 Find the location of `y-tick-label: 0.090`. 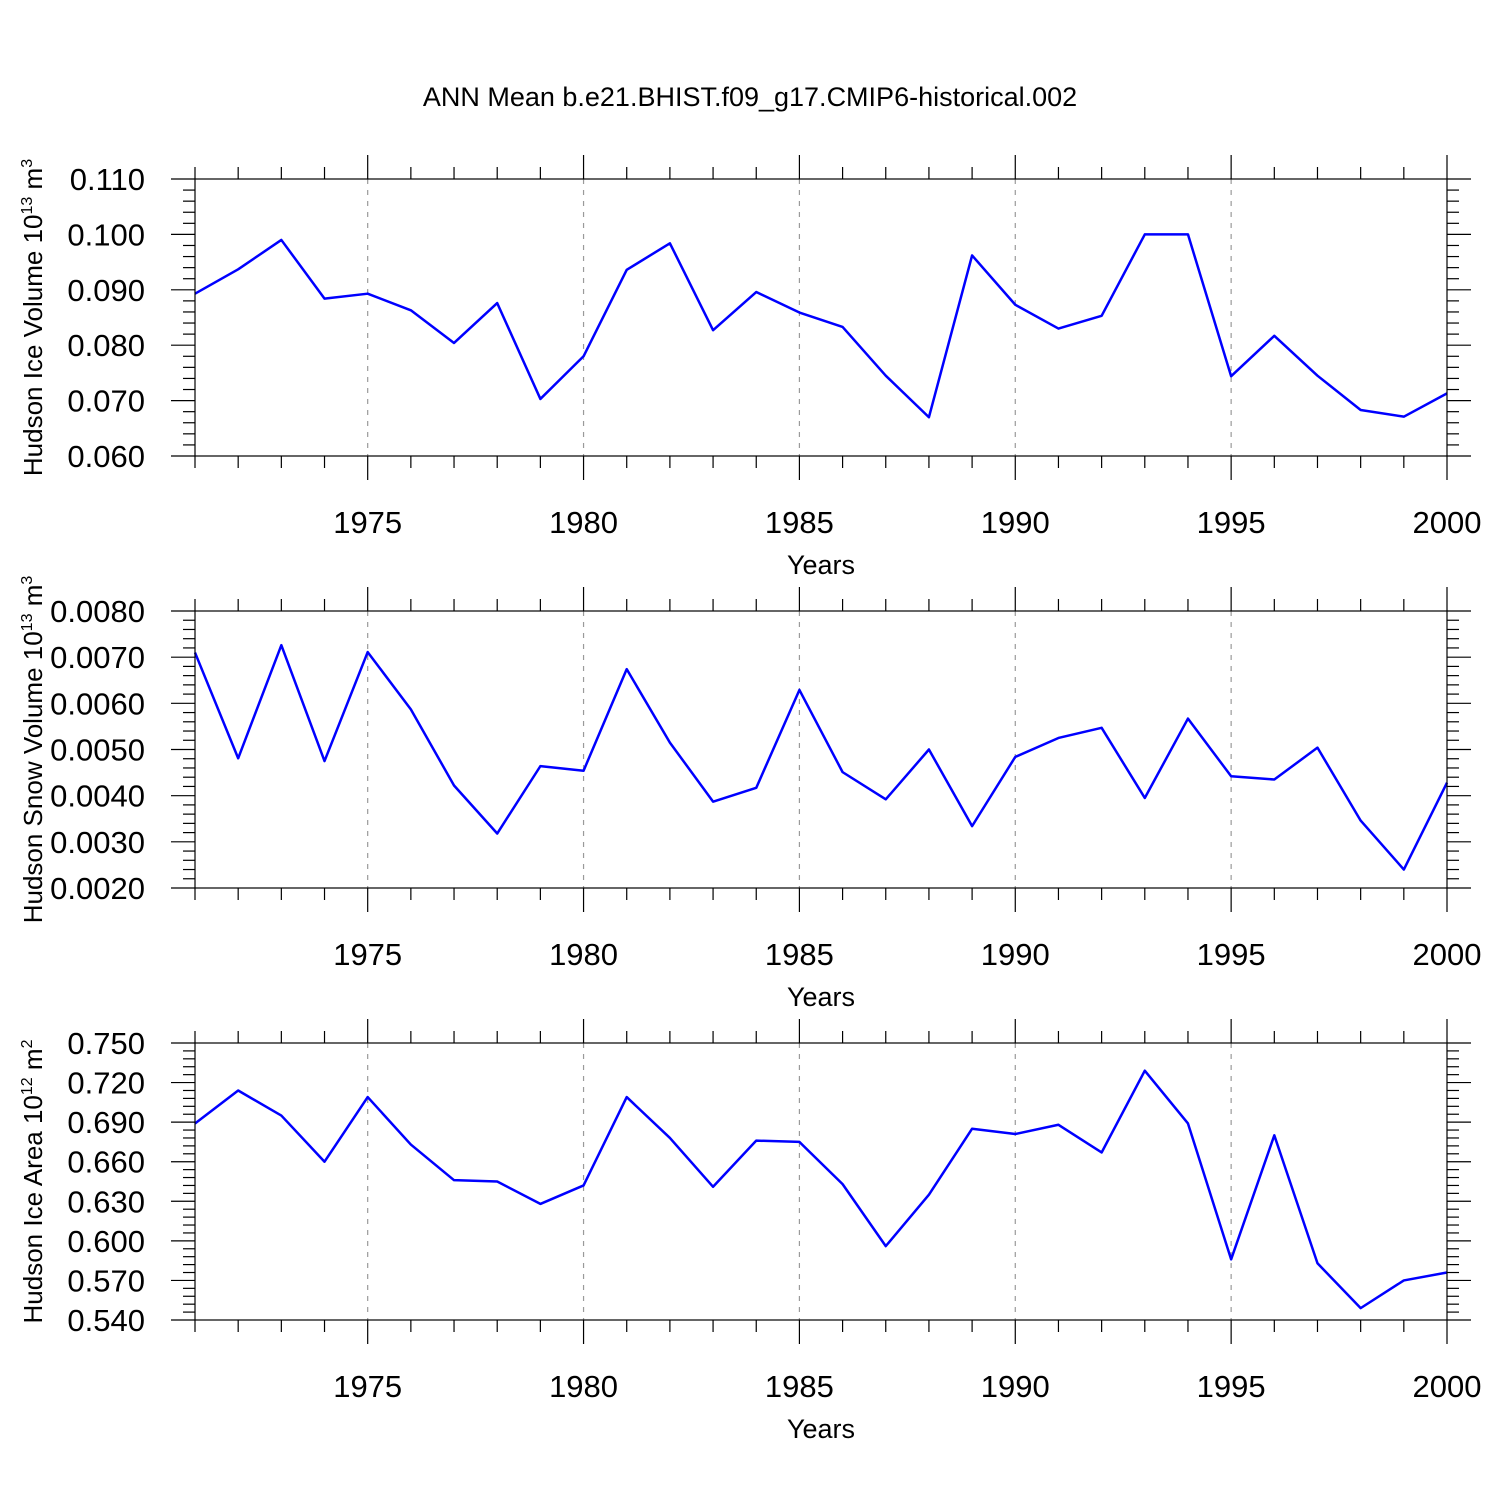

y-tick-label: 0.090 is located at coordinates (106, 290).